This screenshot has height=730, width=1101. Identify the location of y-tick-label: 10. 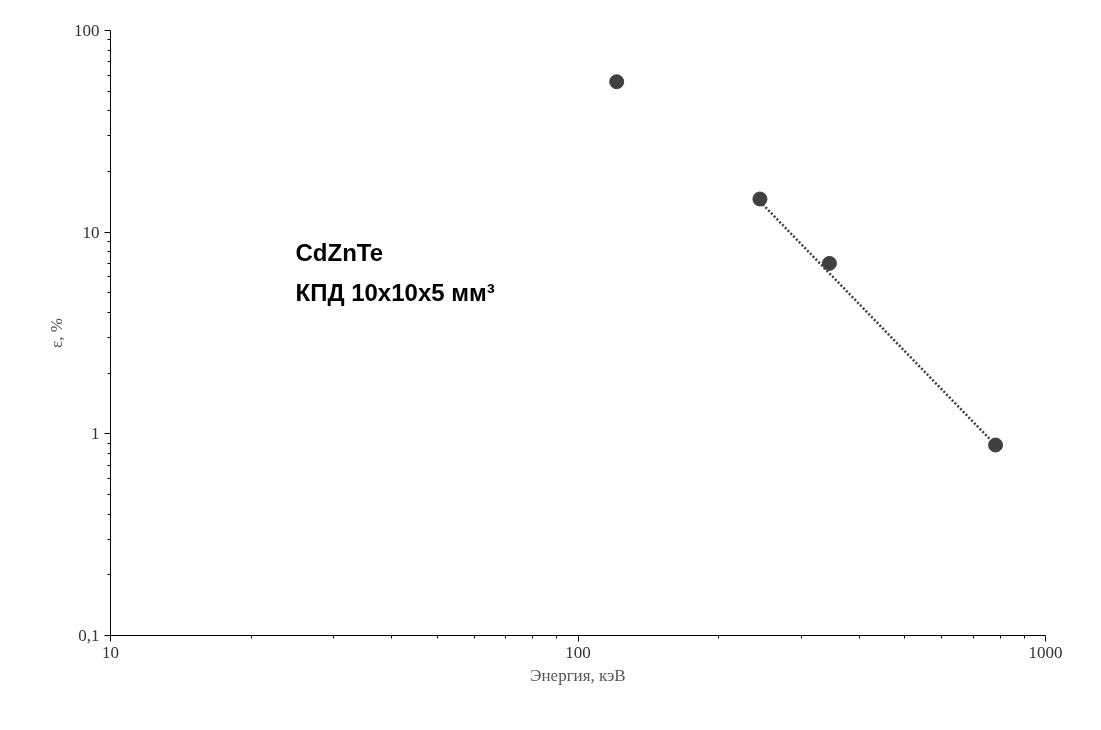
(91, 232).